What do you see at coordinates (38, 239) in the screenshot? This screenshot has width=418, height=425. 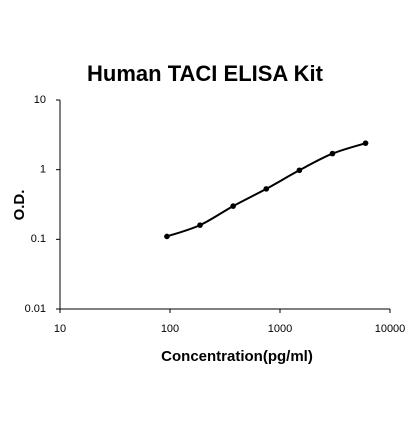 I see `y-tick-label: 0.1` at bounding box center [38, 239].